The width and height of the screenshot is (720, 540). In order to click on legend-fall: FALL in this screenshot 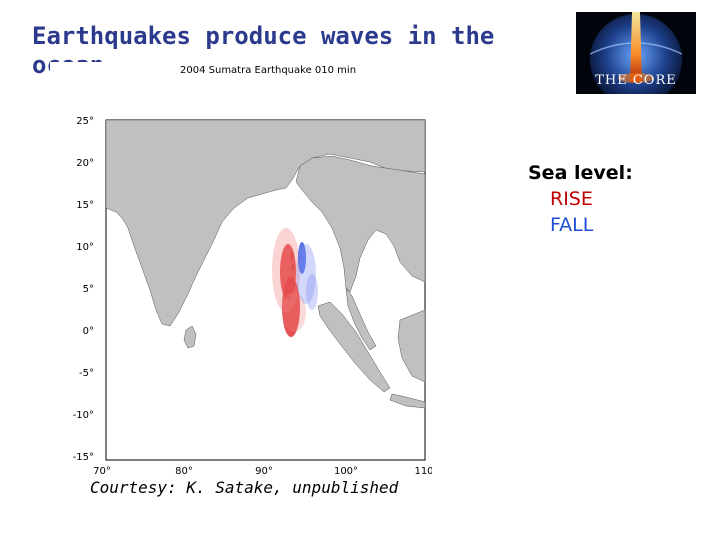, I will do `click(572, 225)`.